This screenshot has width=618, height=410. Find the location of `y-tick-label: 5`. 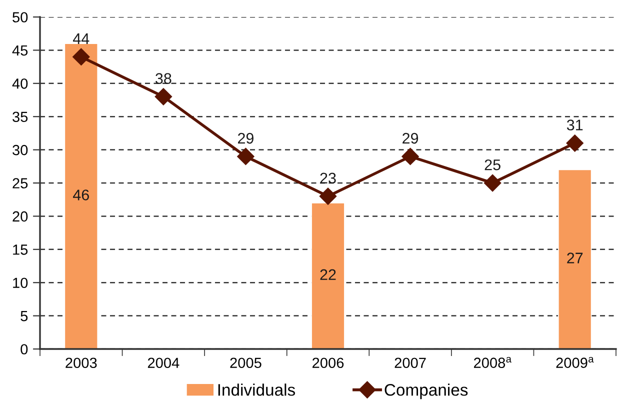

y-tick-label: 5 is located at coordinates (24, 316).